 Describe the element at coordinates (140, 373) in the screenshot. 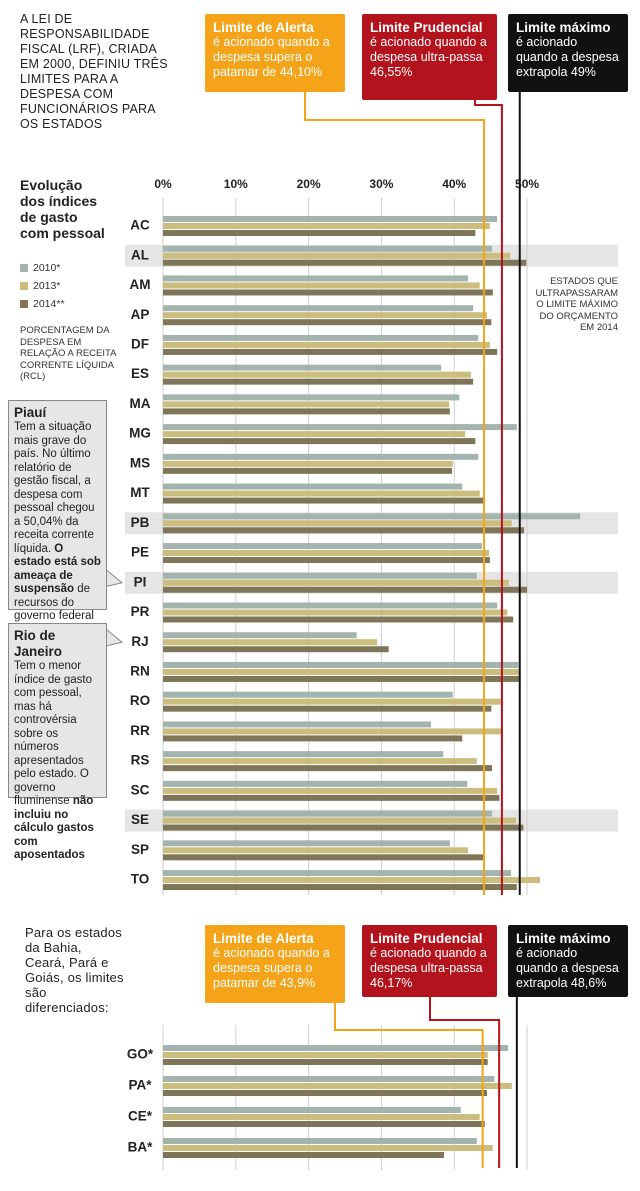

I see `category-label: ES` at that location.